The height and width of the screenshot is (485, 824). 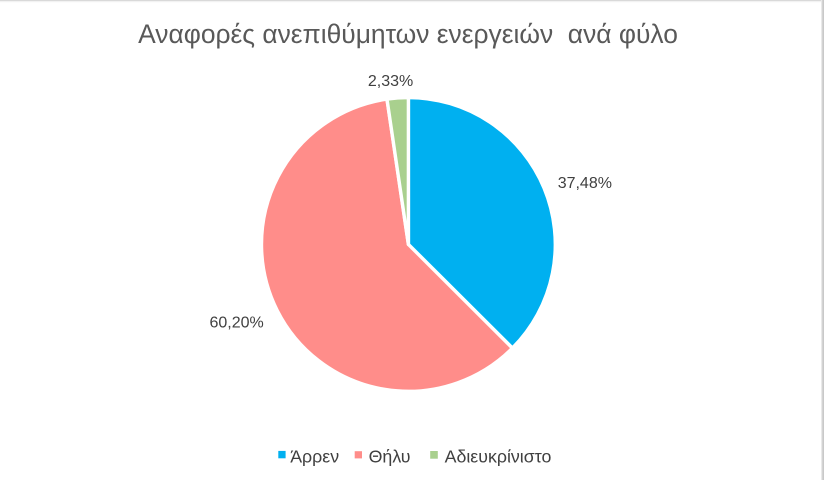 I want to click on svg-text:Αναφορές ανεπιθύμητων ενεργειώ: Αναφορές ανεπιθύμητων ενεργειών ανά φύλο, so click(x=408, y=34).